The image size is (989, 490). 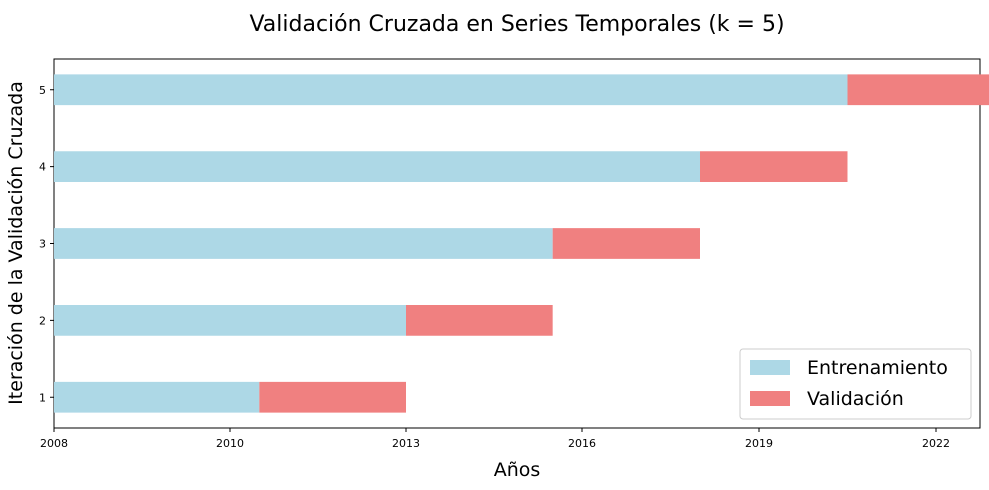 What do you see at coordinates (759, 443) in the screenshot?
I see `x-tick-label: 2019` at bounding box center [759, 443].